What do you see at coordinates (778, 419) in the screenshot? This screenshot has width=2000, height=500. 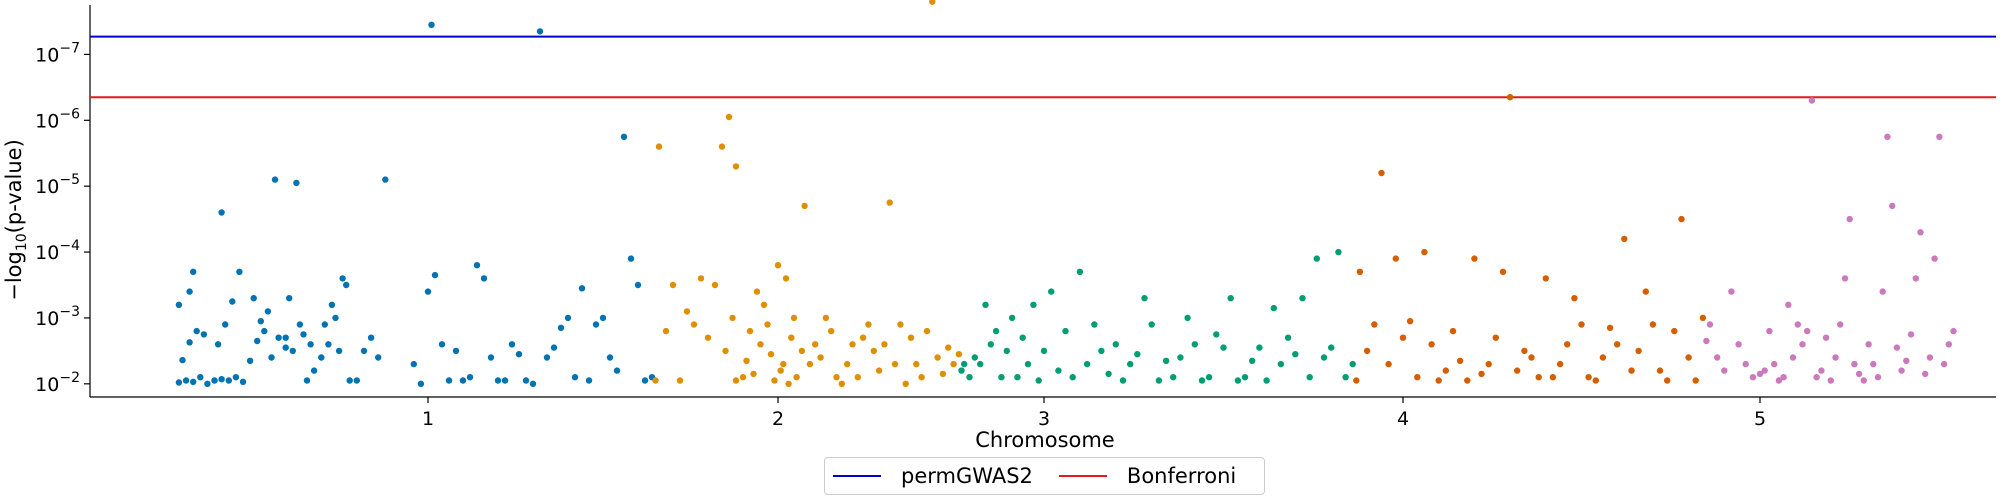 I see `x-tick-label: 2` at bounding box center [778, 419].